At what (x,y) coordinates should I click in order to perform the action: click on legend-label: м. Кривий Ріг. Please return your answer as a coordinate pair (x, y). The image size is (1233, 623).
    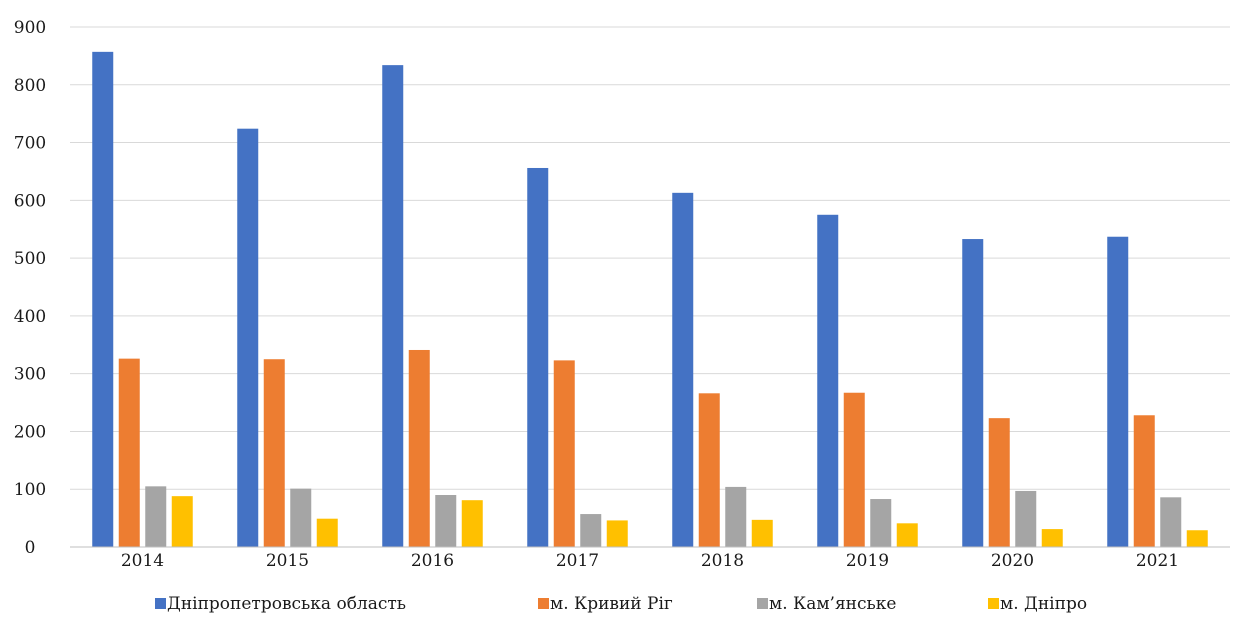
    Looking at the image, I should click on (611, 604).